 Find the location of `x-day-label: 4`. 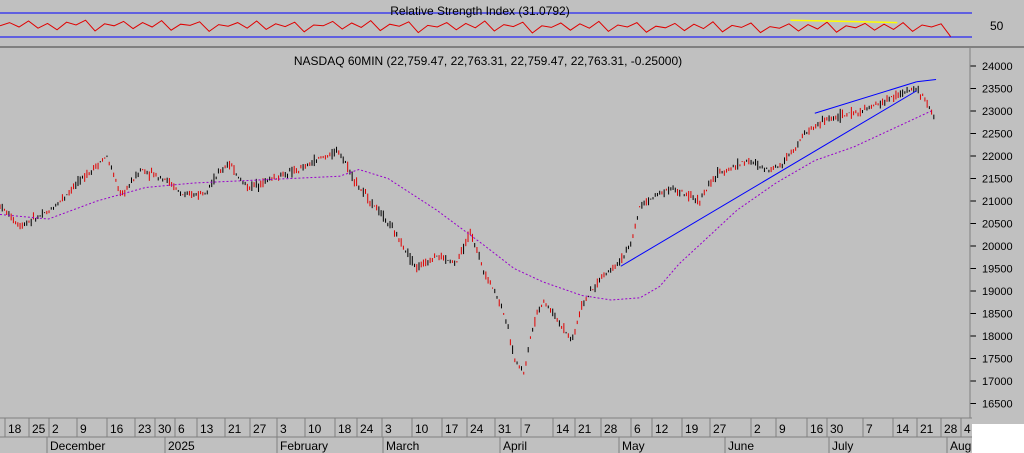

x-day-label: 4 is located at coordinates (967, 429).